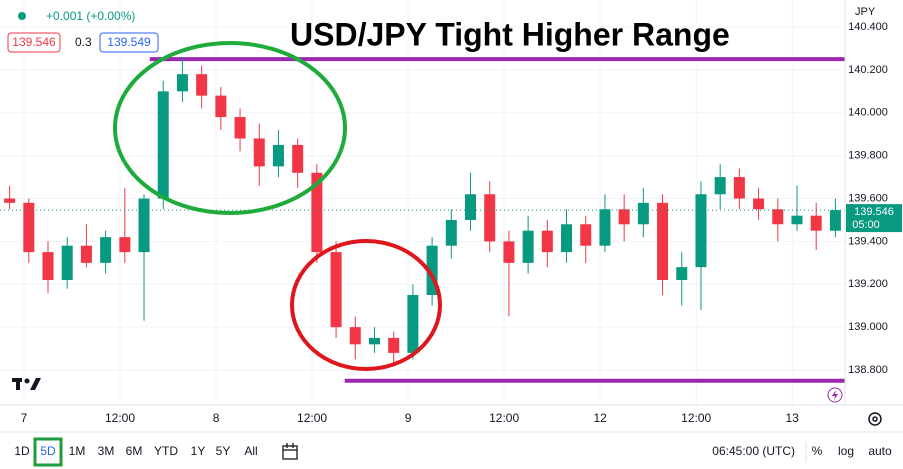 The width and height of the screenshot is (903, 469). What do you see at coordinates (868, 27) in the screenshot?
I see `y-tick-label: 140.400` at bounding box center [868, 27].